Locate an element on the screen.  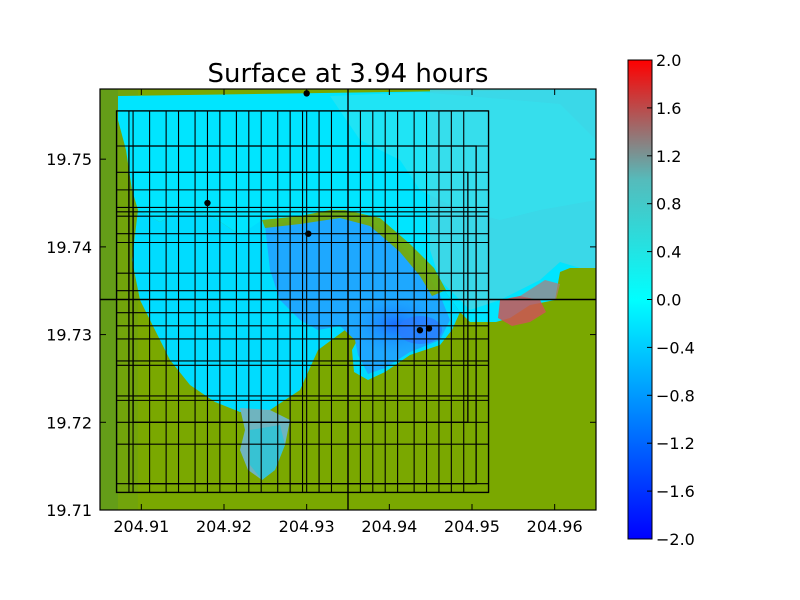
colorbar-tick-label: 0.8 is located at coordinates (668, 204).